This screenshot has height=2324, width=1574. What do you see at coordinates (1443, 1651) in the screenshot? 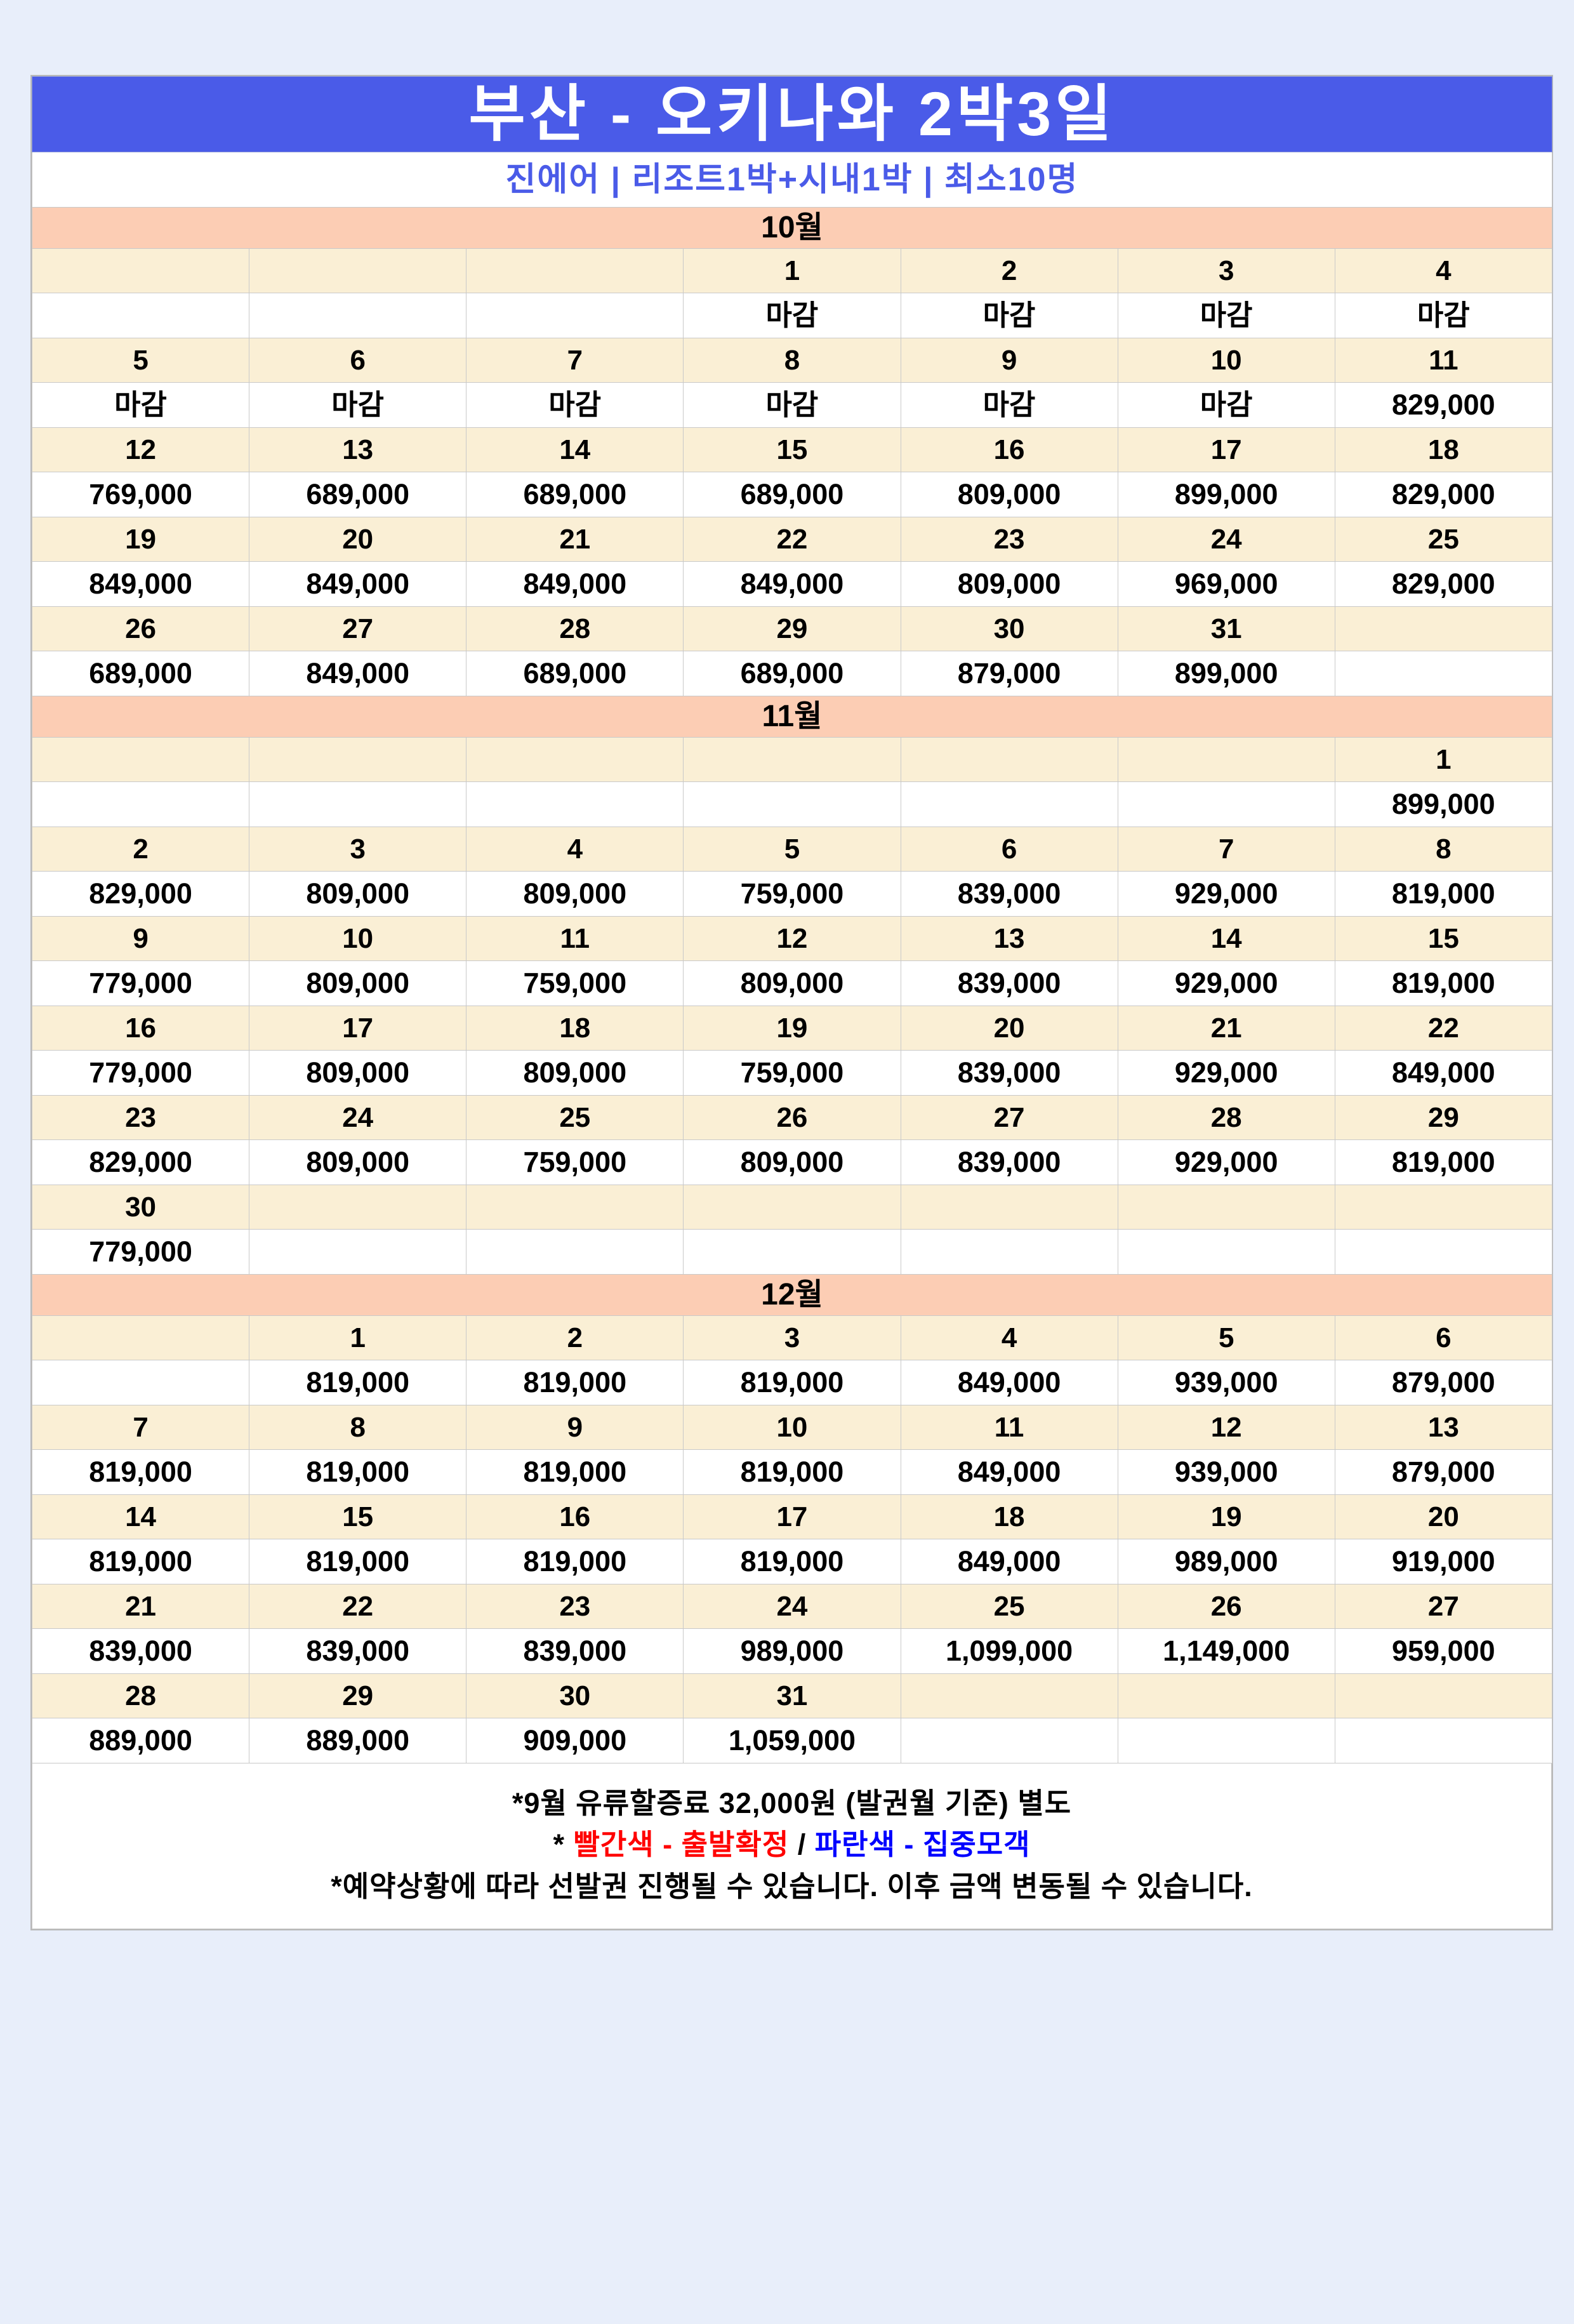
I see `price-cell: 959,000` at bounding box center [1443, 1651].